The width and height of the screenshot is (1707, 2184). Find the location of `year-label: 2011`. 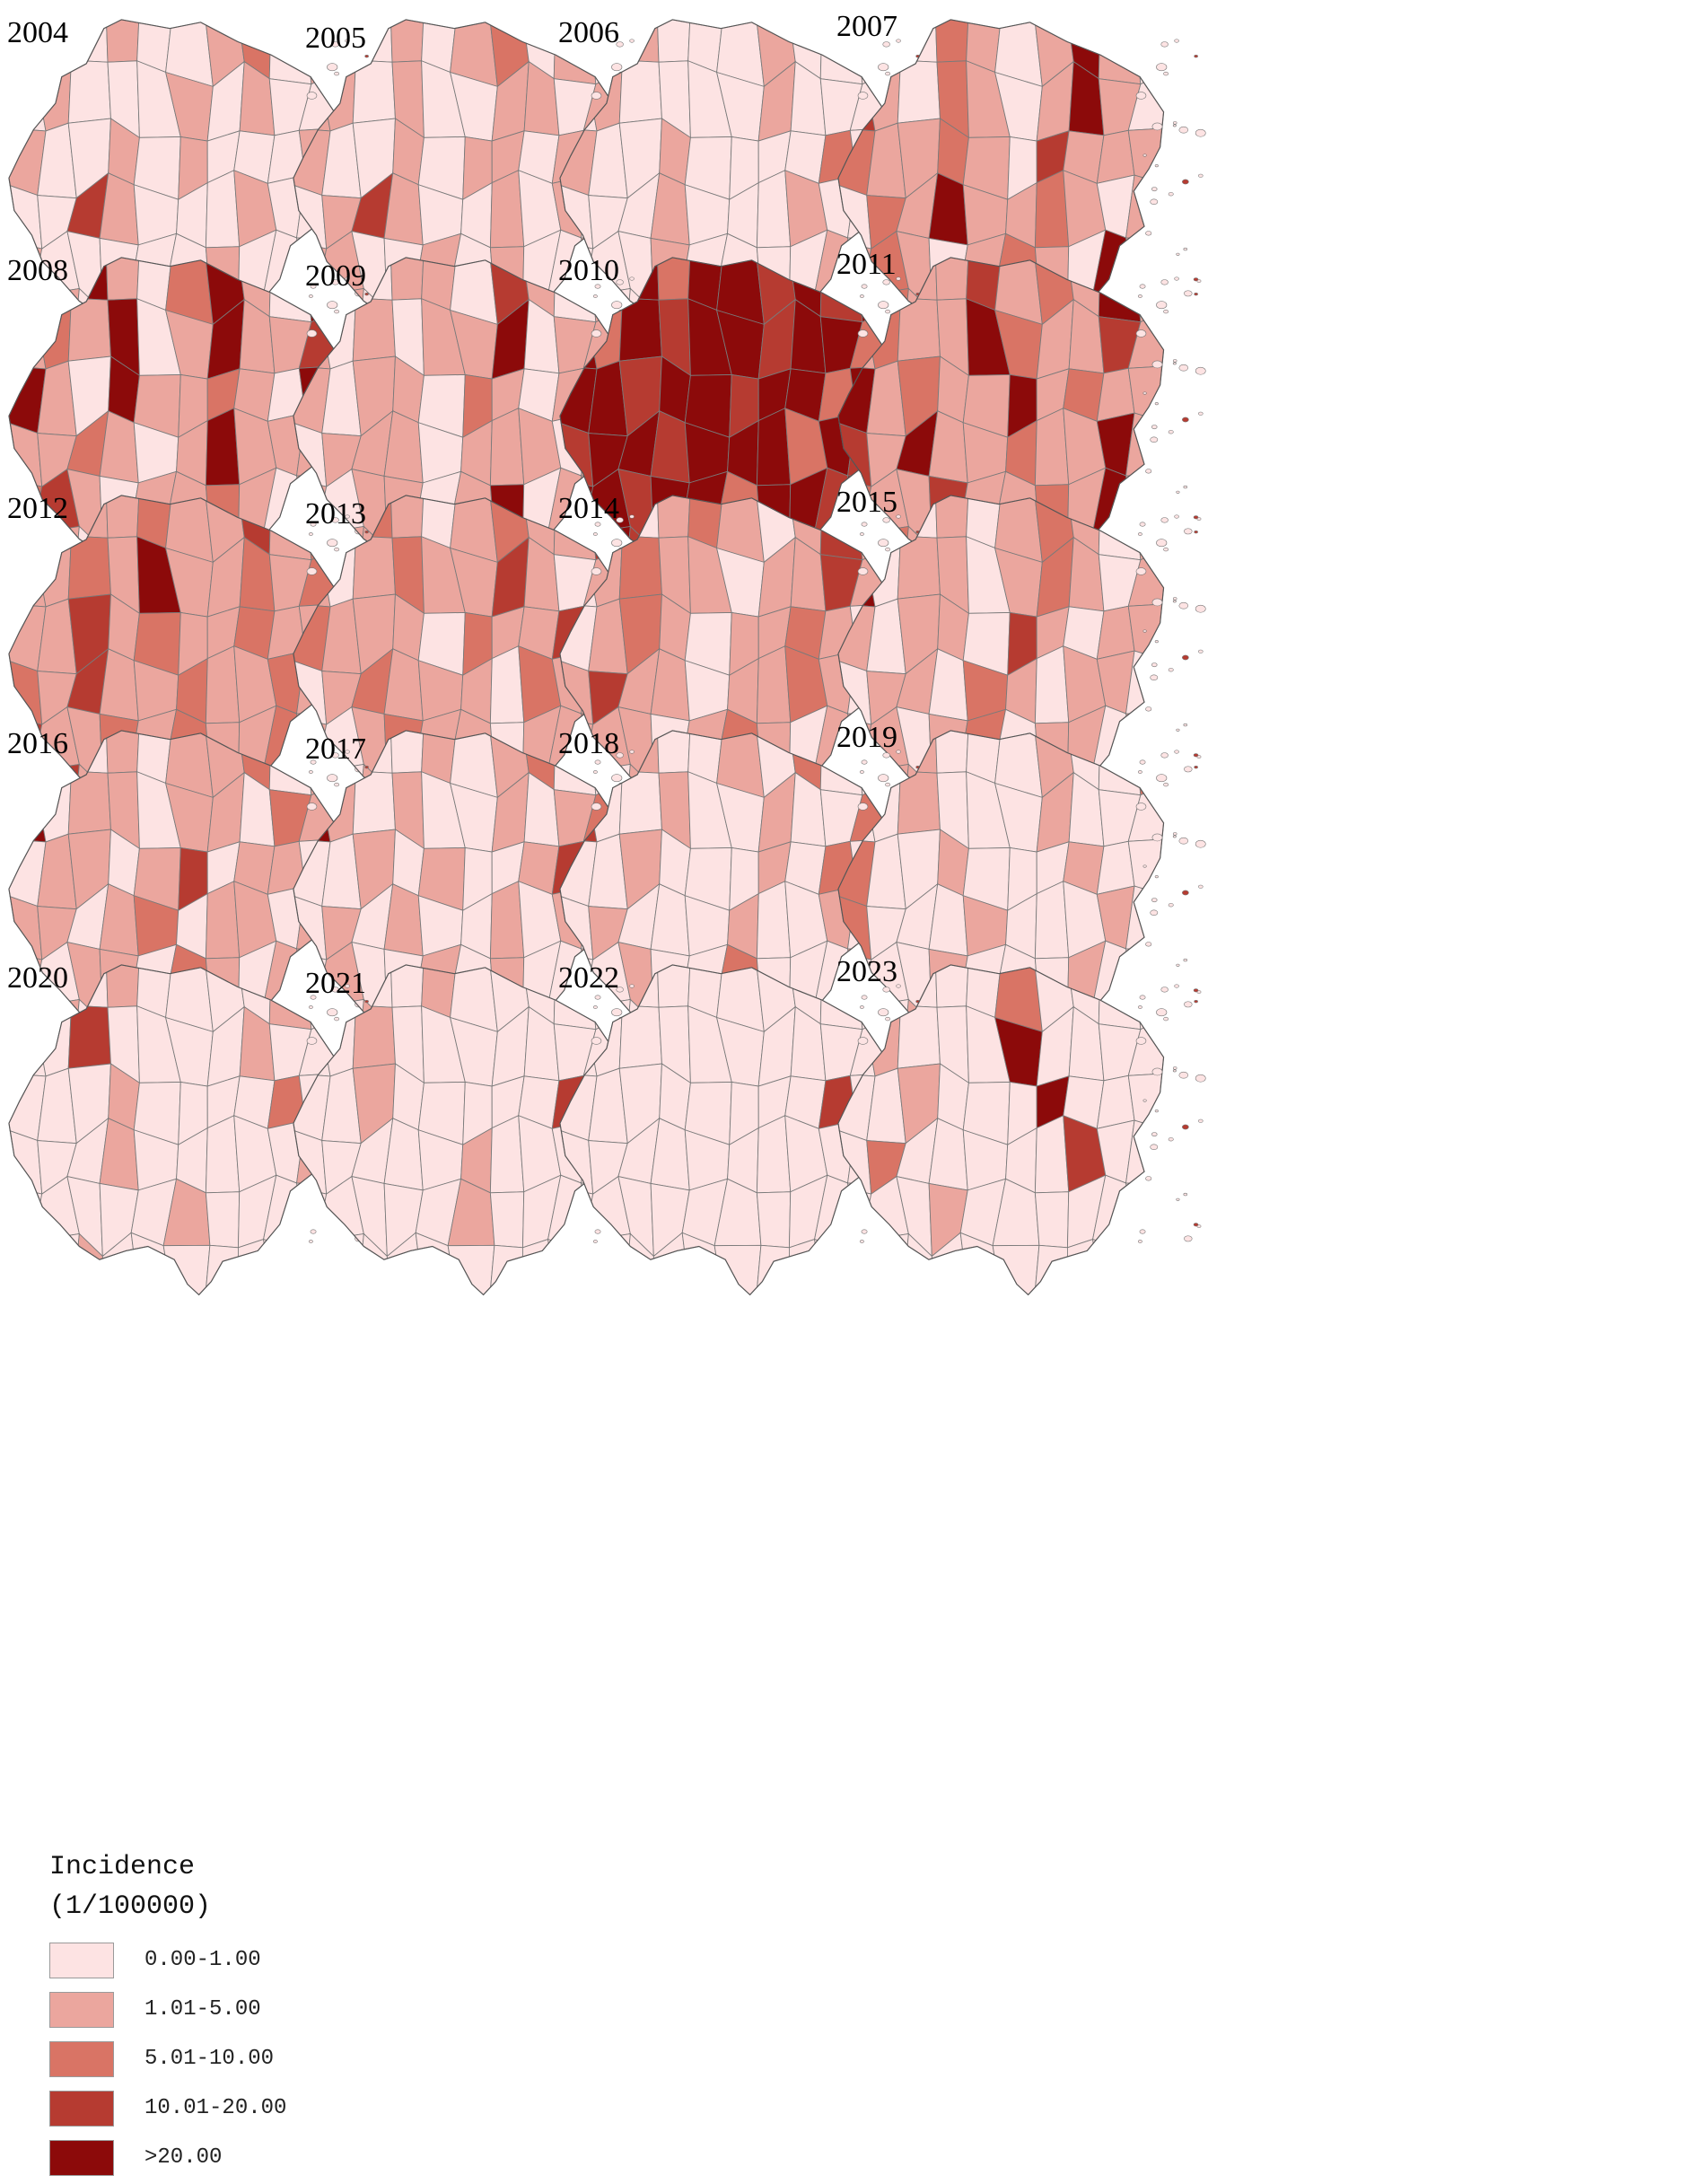

year-label: 2011 is located at coordinates (866, 264).